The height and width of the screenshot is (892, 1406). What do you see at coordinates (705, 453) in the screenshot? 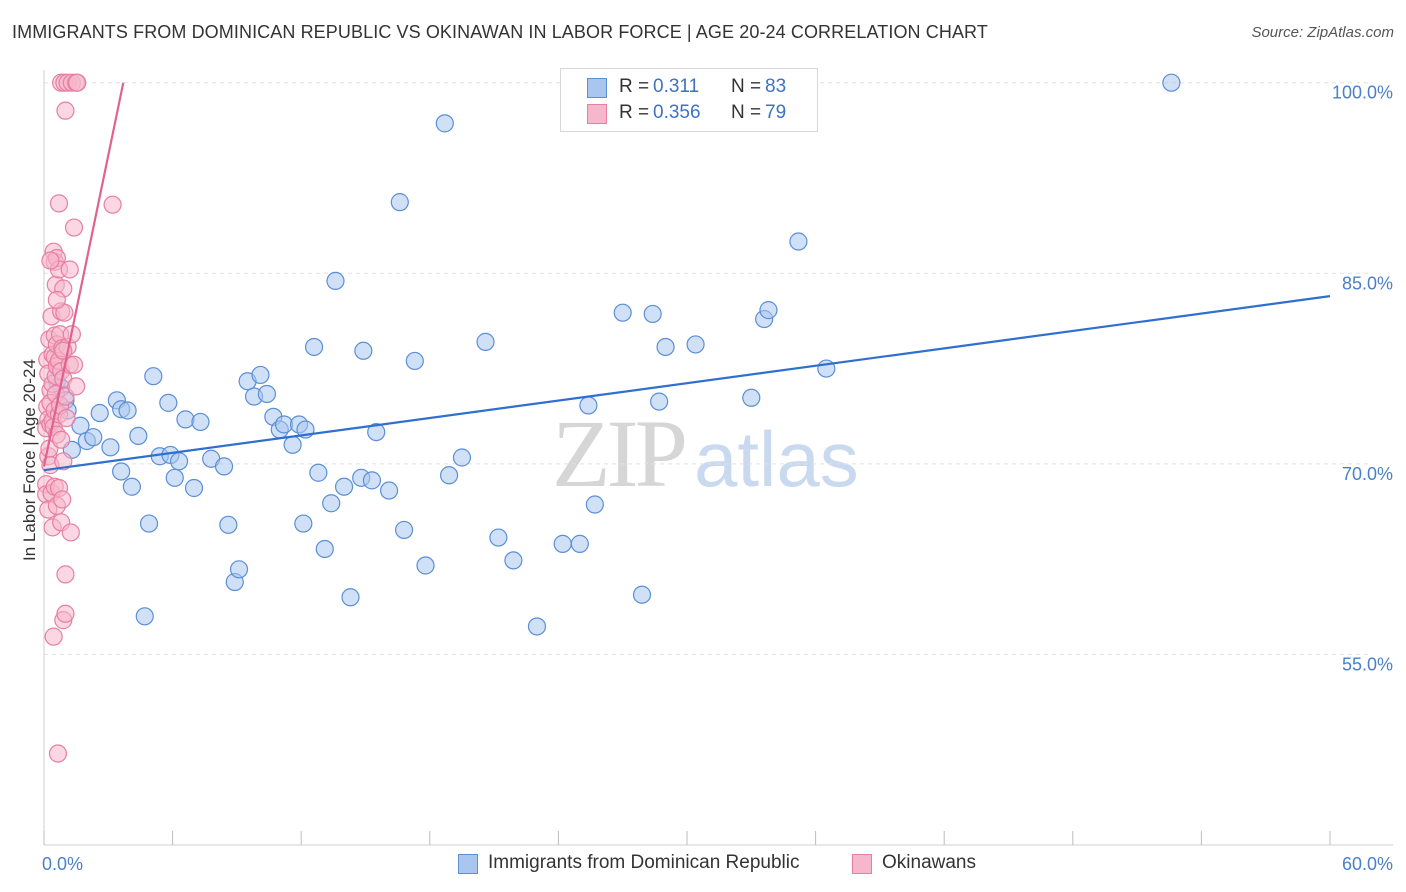
I see `watermark: ZIP atlas` at bounding box center [705, 453].